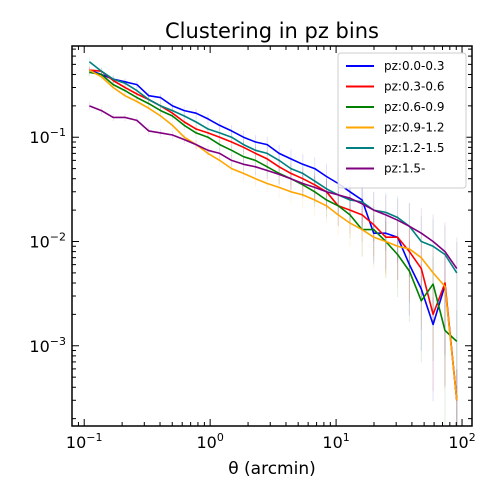 This screenshot has width=500, height=504. I want to click on x-axis-label: θ (arcmin), so click(272, 469).